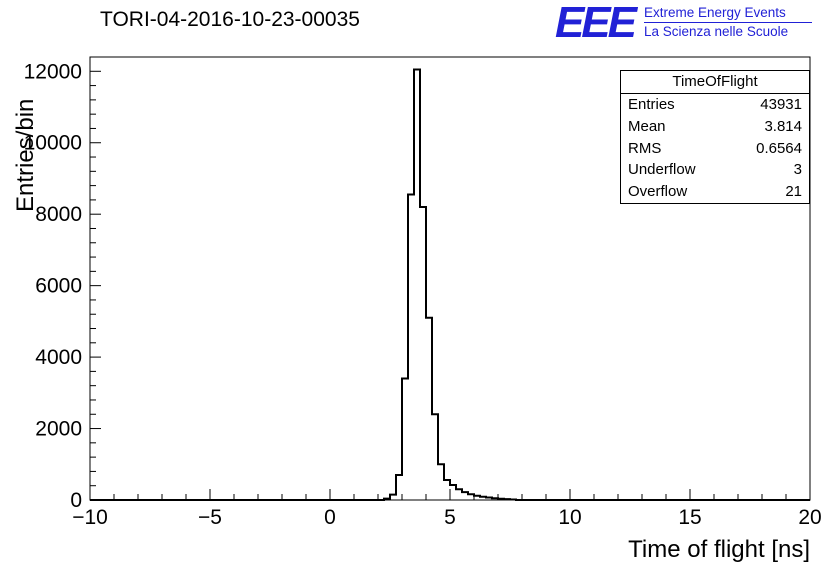 This screenshot has width=836, height=572. Describe the element at coordinates (58, 286) in the screenshot. I see `y-tick-label: 6000` at that location.